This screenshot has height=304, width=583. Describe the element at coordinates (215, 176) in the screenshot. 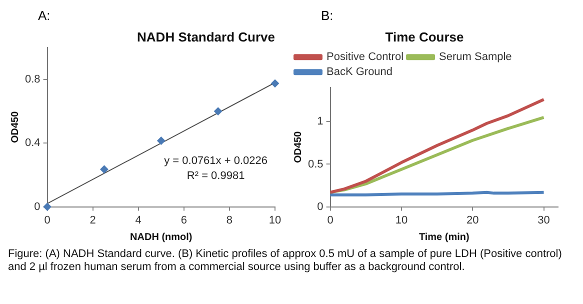

I see `annotation: R² = 0.9981` at that location.